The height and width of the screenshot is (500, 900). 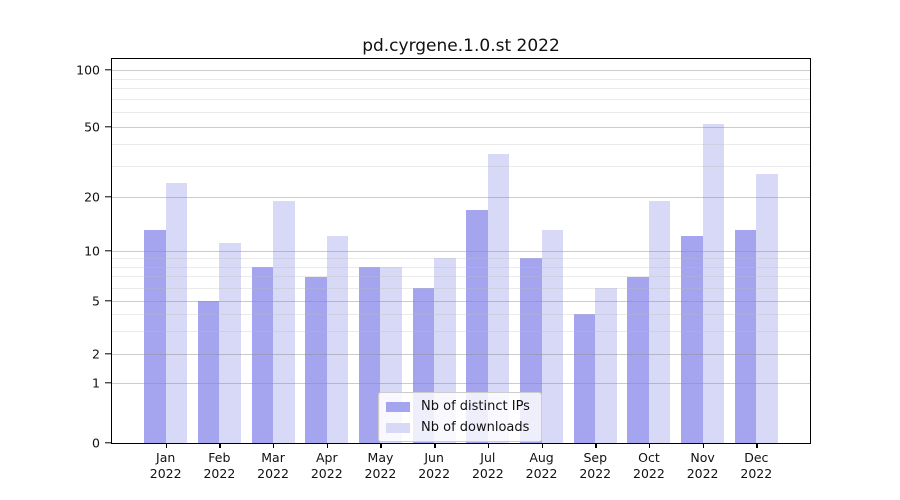 I want to click on legend-swatch-downloads, so click(x=398, y=427).